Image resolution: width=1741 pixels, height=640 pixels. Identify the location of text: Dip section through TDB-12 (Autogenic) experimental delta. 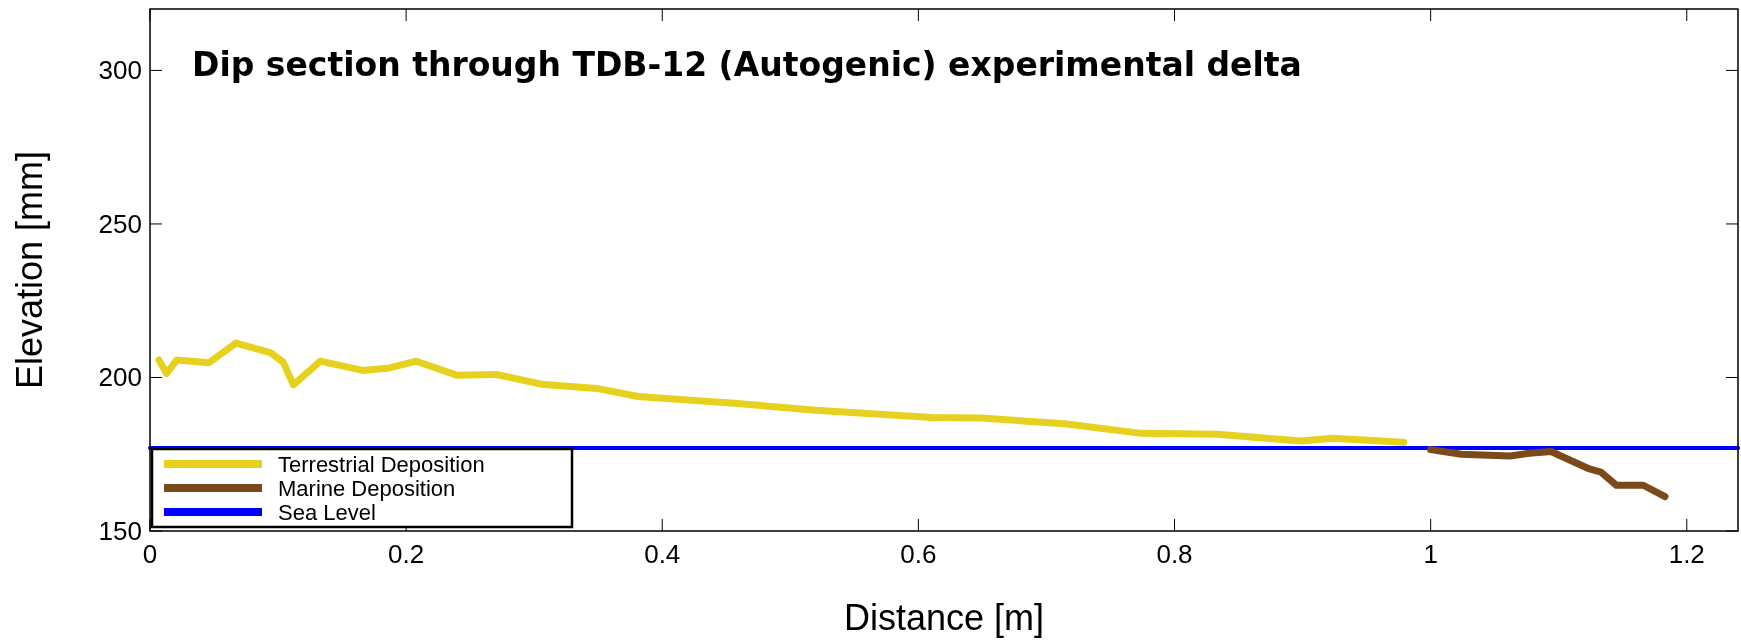
(747, 64).